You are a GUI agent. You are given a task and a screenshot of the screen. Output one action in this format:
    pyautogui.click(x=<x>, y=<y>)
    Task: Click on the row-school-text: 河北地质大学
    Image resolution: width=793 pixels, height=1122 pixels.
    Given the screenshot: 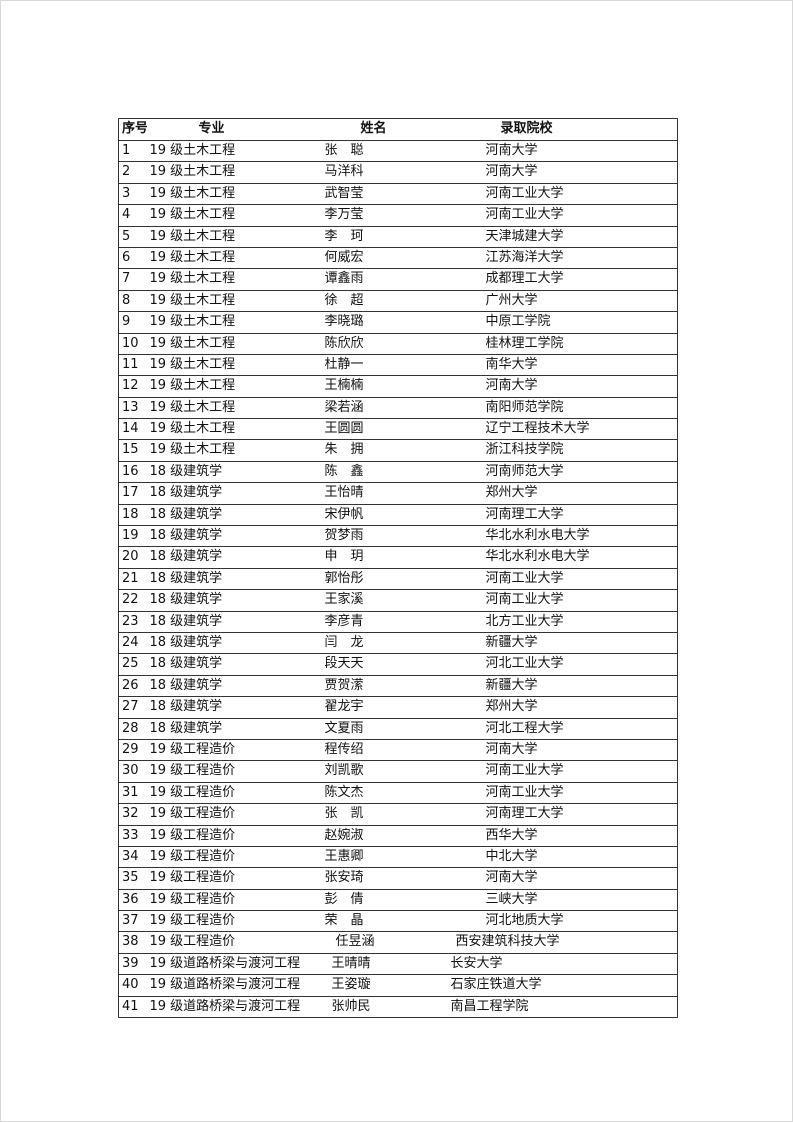 What is the action you would take?
    pyautogui.click(x=524, y=921)
    